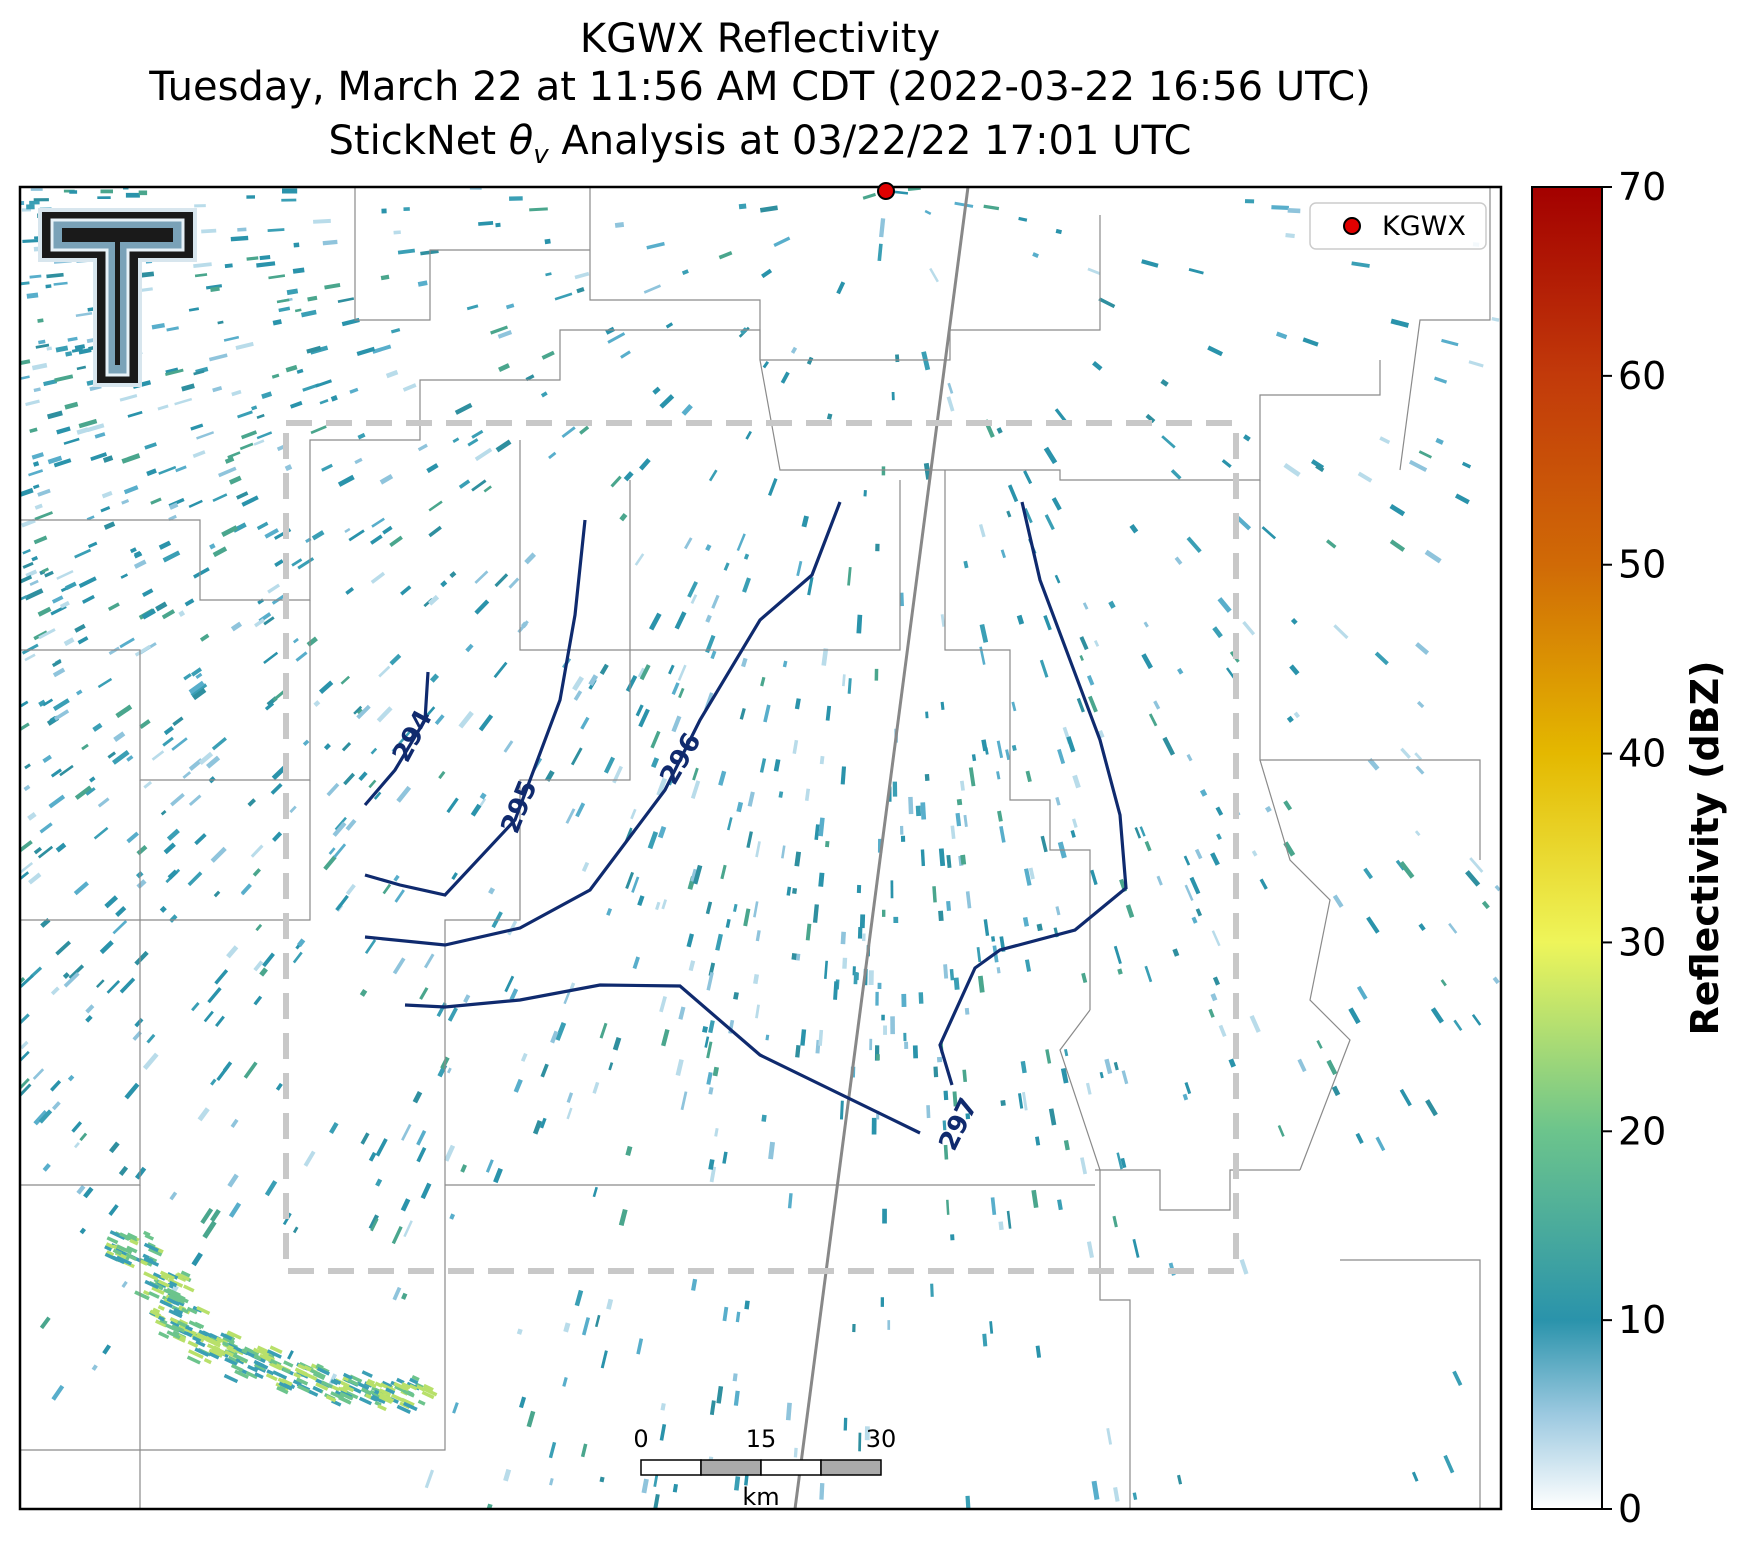  Describe the element at coordinates (1642, 565) in the screenshot. I see `colorbar-tick-label: 50` at that location.